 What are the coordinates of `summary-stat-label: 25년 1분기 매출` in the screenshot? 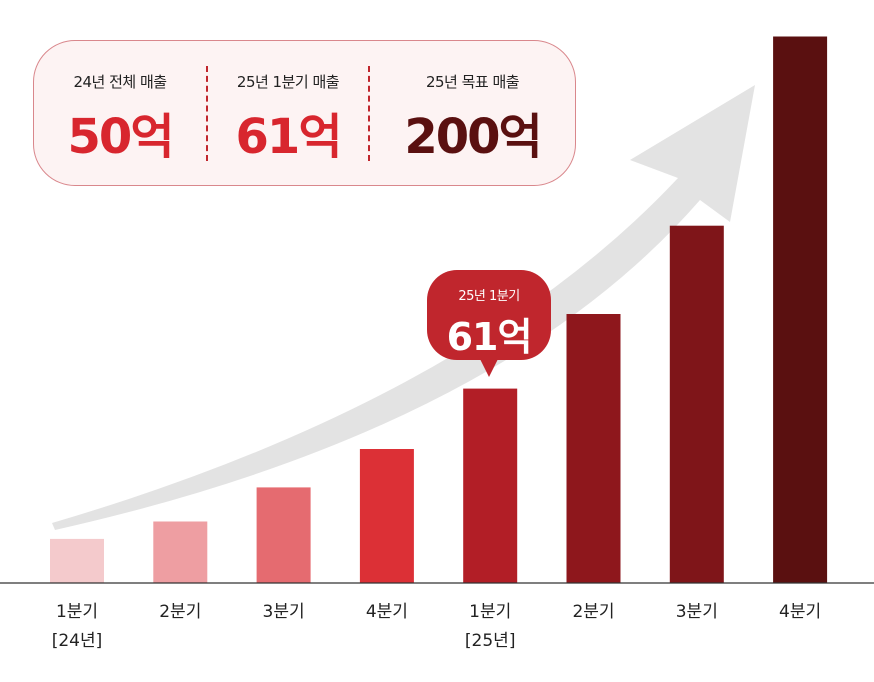 It's located at (288, 82).